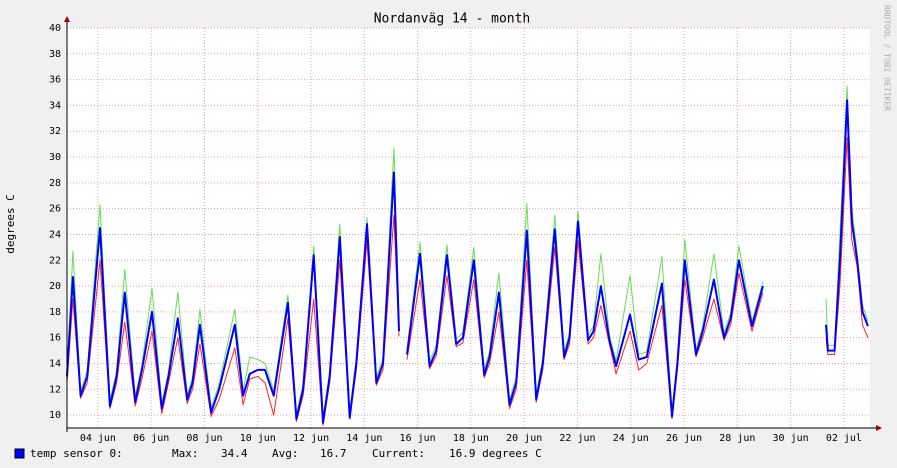 Image resolution: width=897 pixels, height=468 pixels. What do you see at coordinates (67, 19) in the screenshot?
I see `y-arrow` at bounding box center [67, 19].